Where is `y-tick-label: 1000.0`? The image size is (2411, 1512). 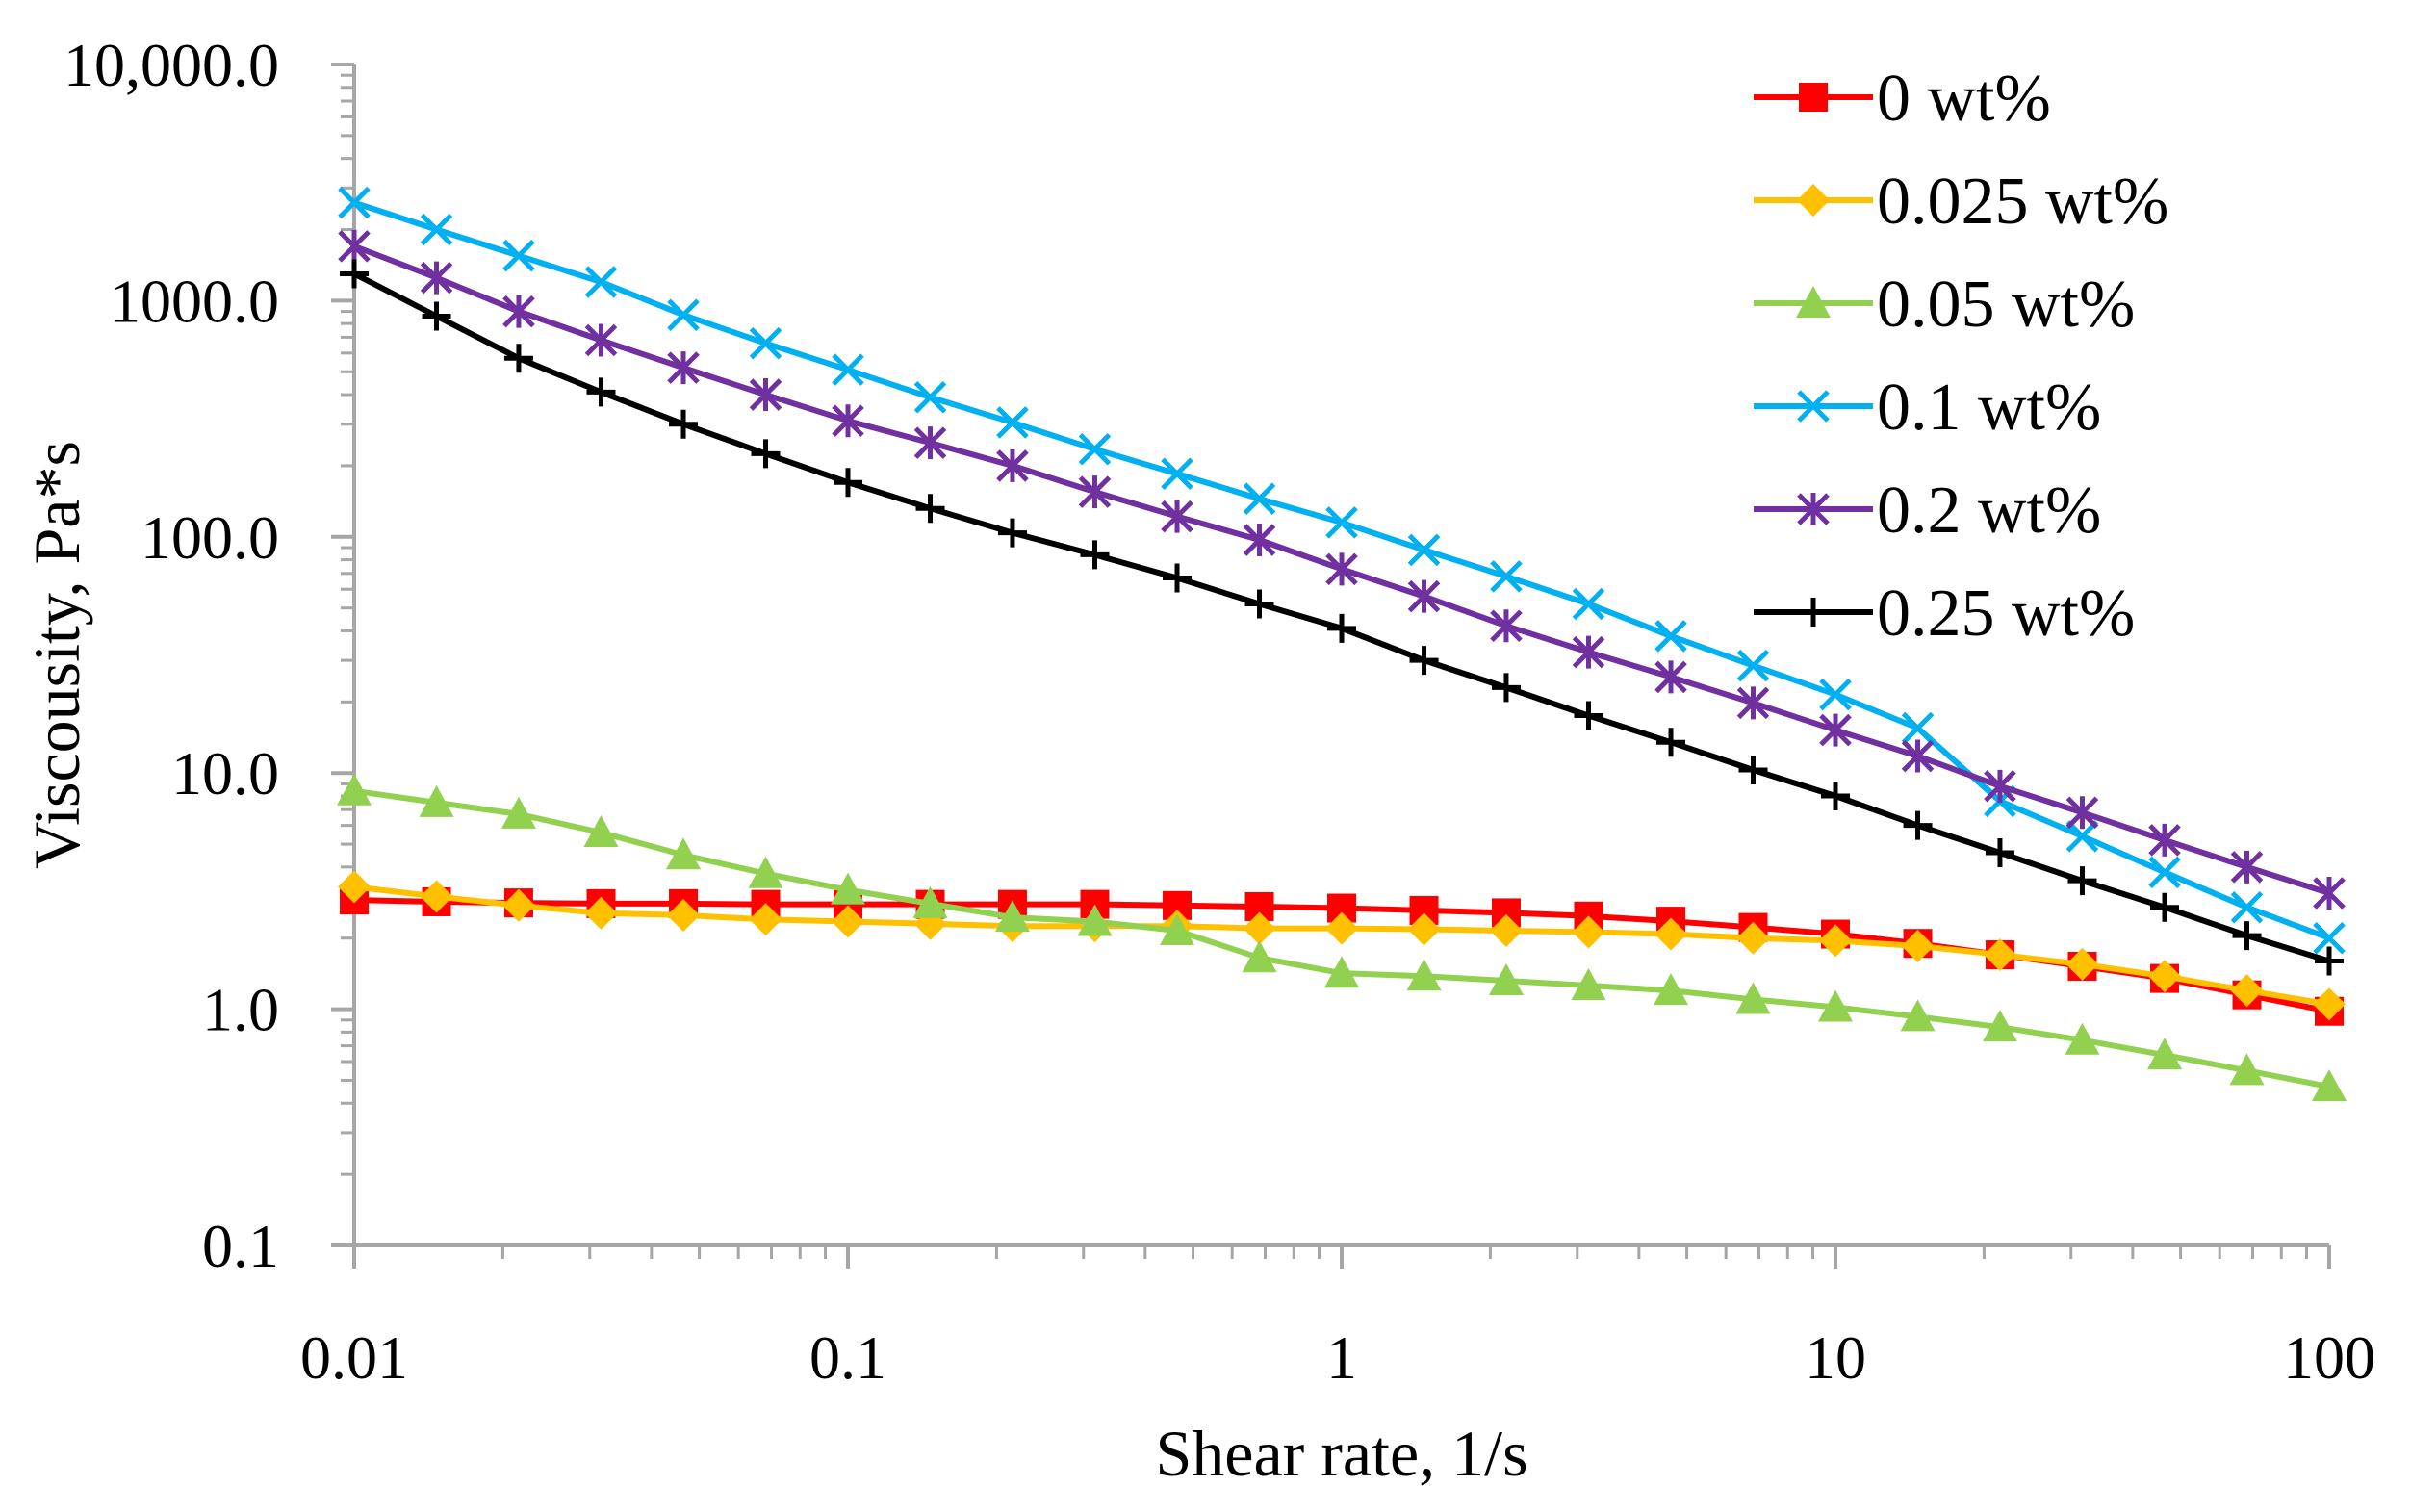 y-tick-label: 1000.0 is located at coordinates (195, 301).